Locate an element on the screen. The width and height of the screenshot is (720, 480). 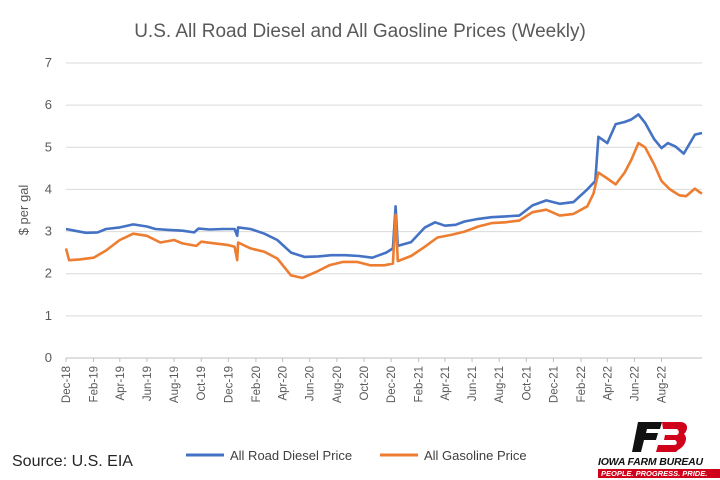
x-tick-label: Dec-18 is located at coordinates (67, 384).